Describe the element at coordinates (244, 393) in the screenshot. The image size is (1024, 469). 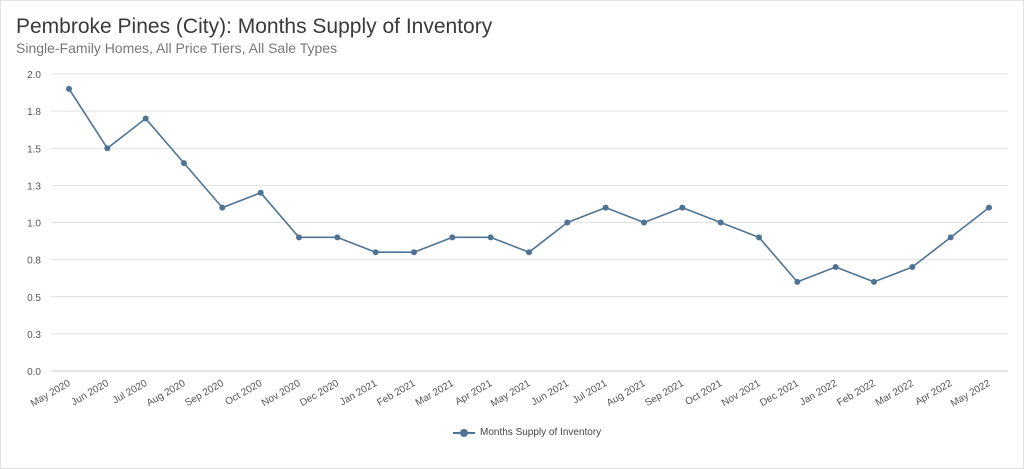
I see `x-tick-label: Oct 2020` at that location.